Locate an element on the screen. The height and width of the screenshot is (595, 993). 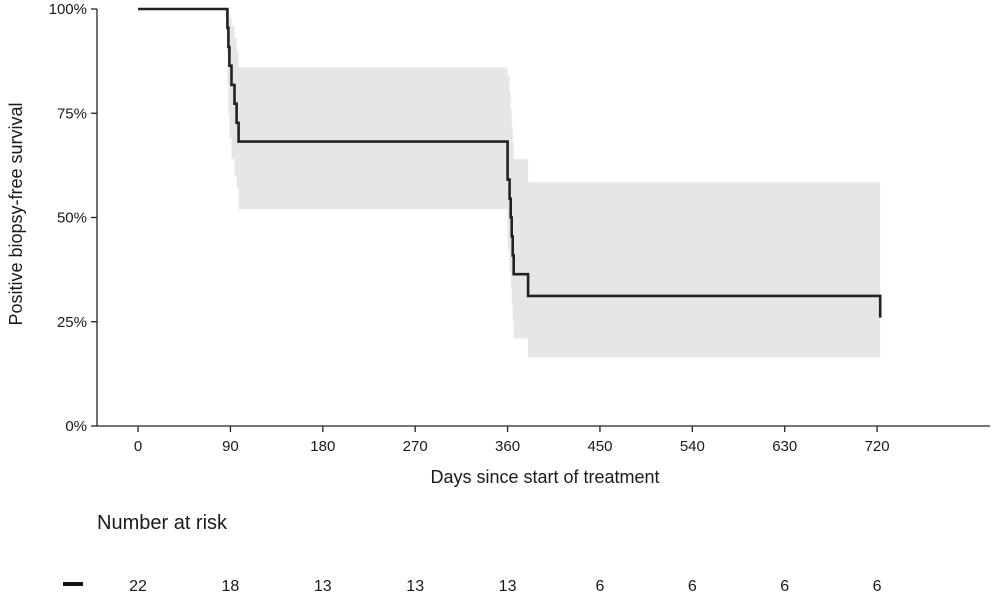
risk-table-value: 22 is located at coordinates (138, 586).